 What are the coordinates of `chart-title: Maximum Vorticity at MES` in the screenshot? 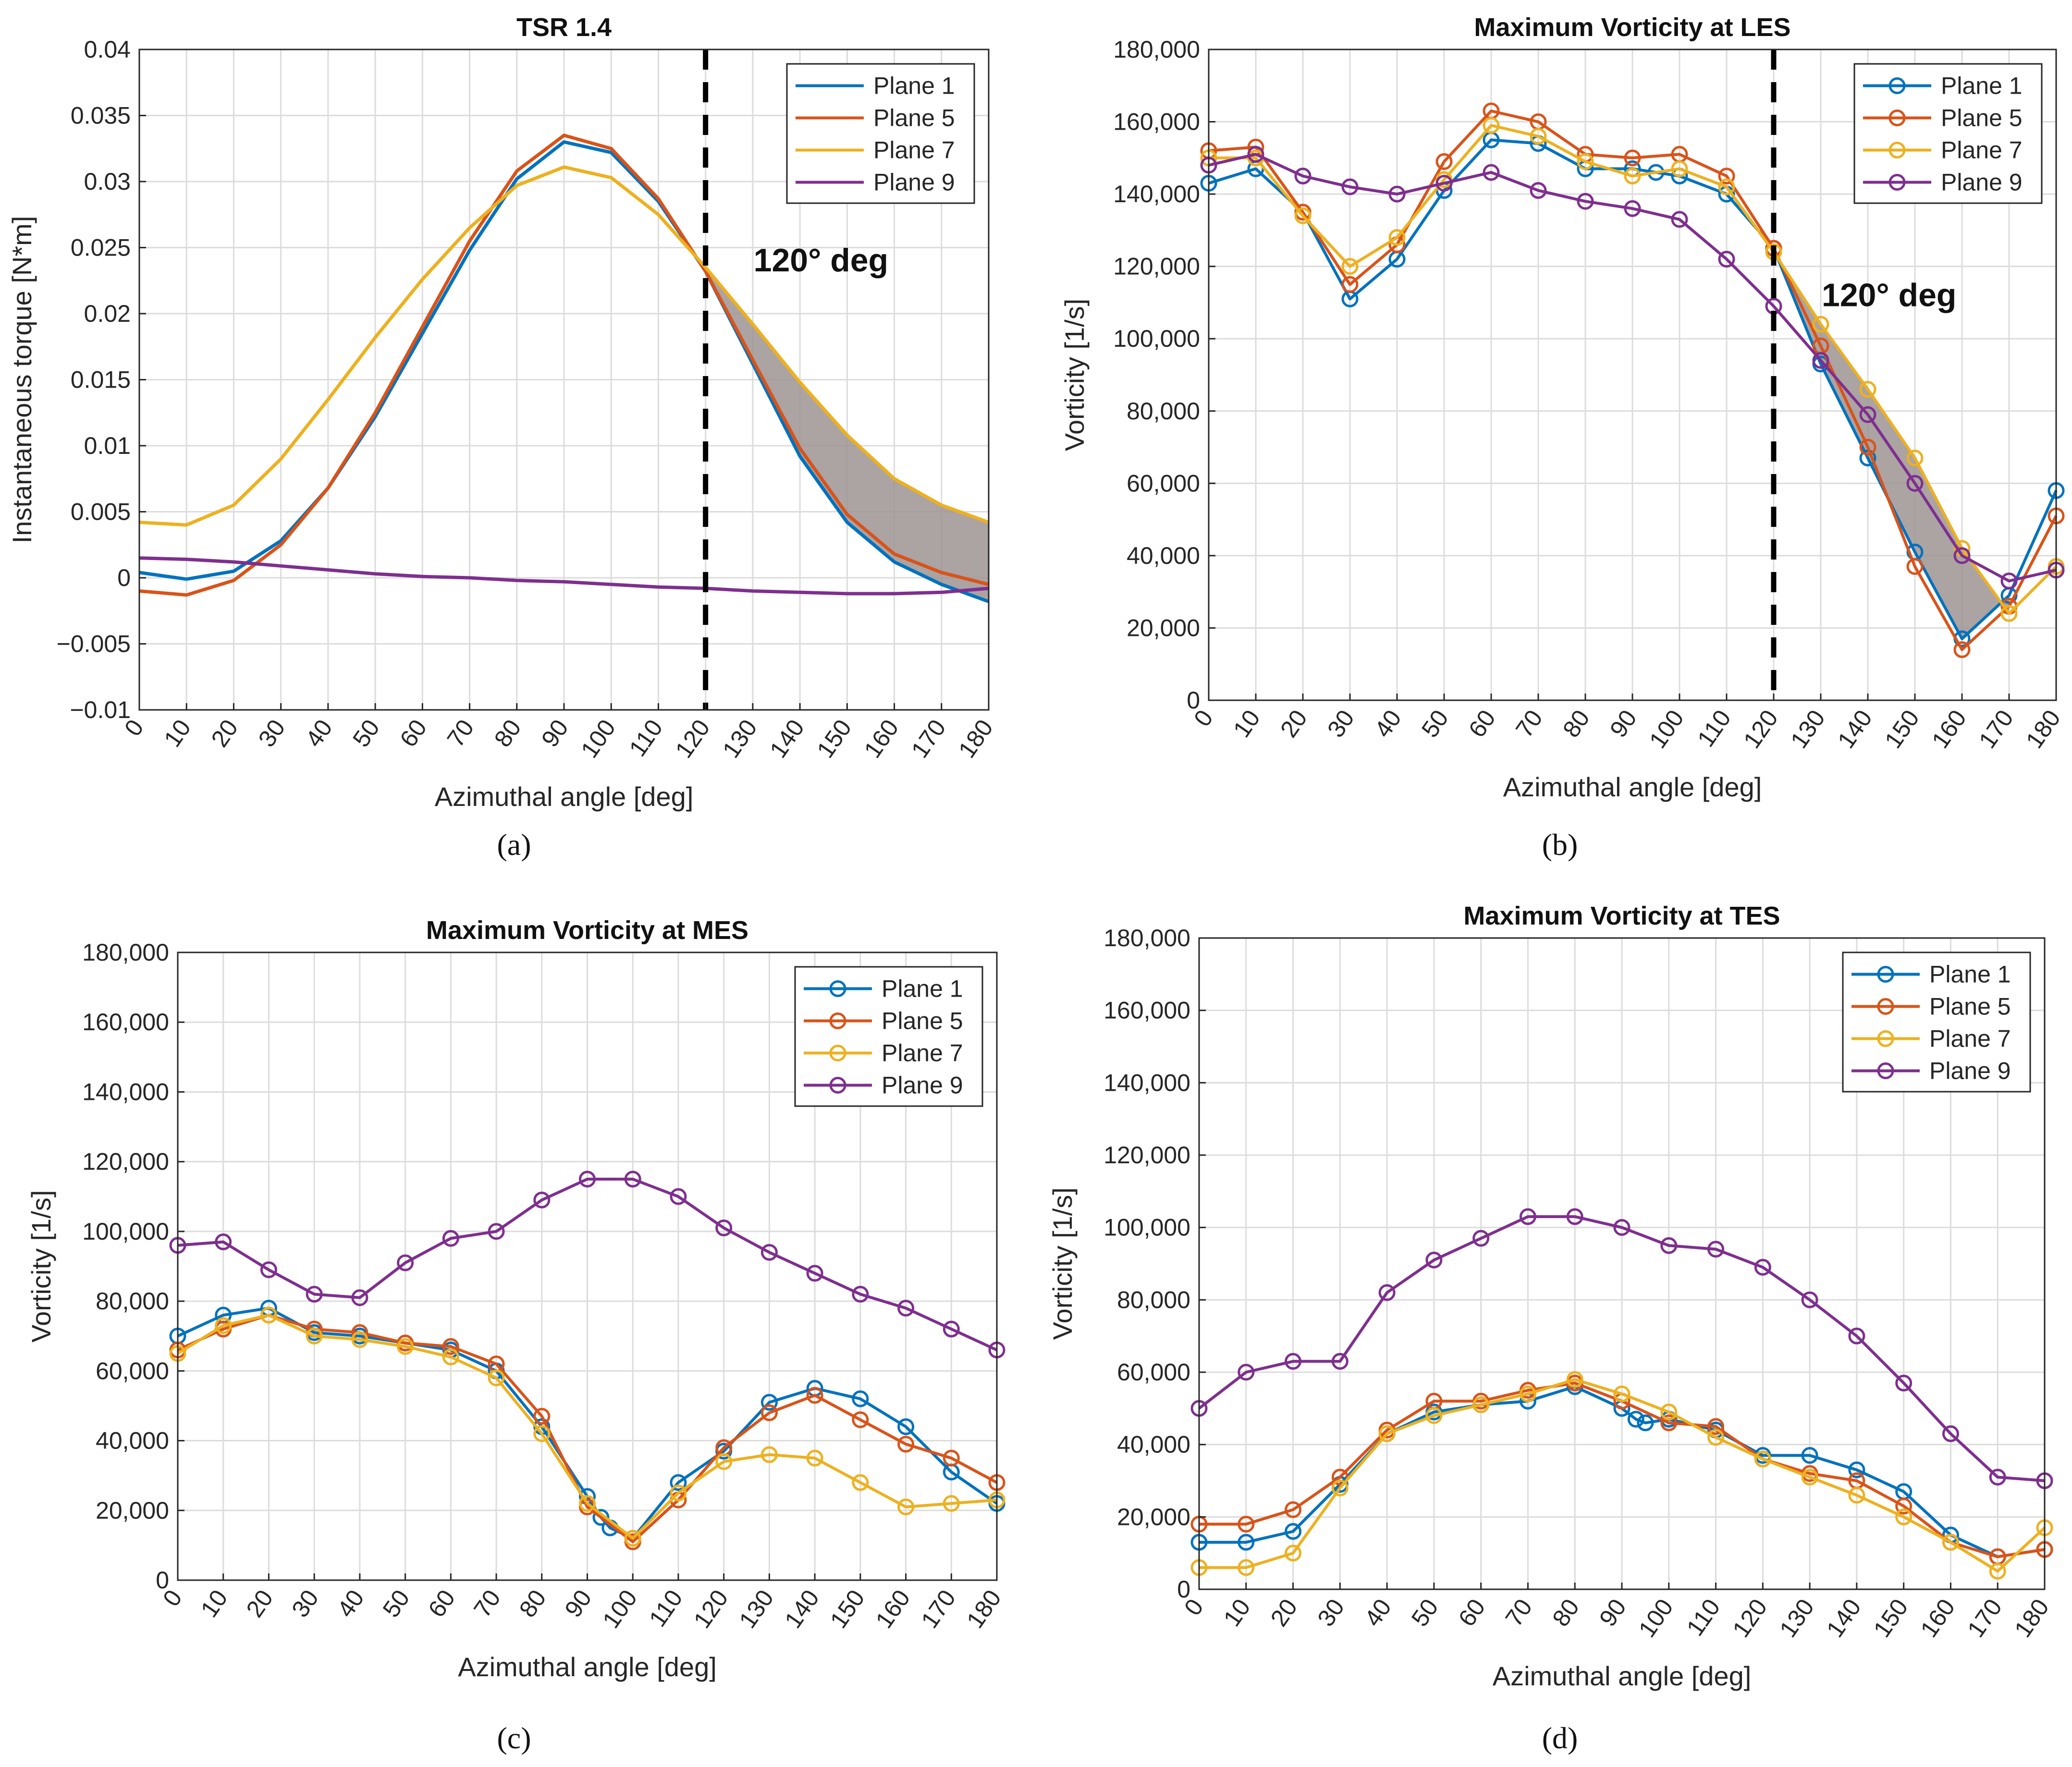 It's located at (587, 930).